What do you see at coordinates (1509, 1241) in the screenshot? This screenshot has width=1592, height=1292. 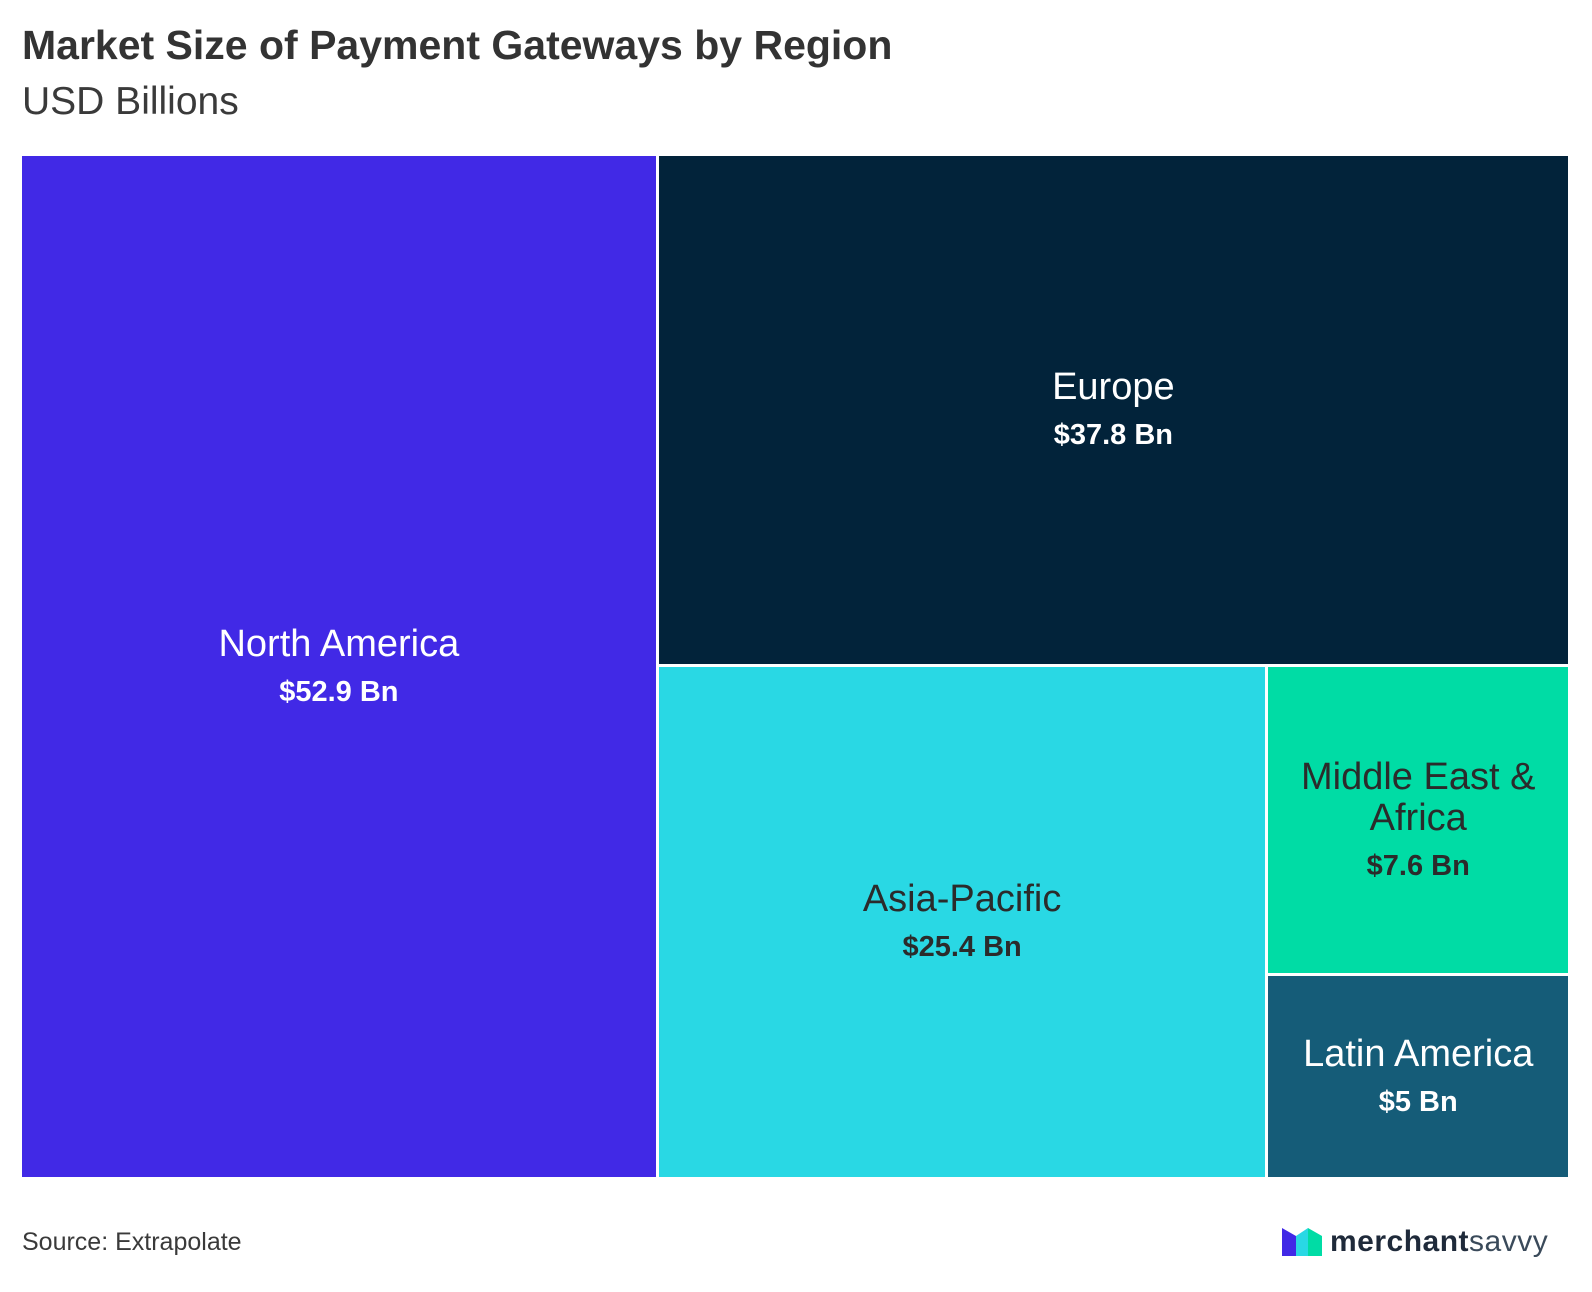 I see `logo-text-light: savvy` at bounding box center [1509, 1241].